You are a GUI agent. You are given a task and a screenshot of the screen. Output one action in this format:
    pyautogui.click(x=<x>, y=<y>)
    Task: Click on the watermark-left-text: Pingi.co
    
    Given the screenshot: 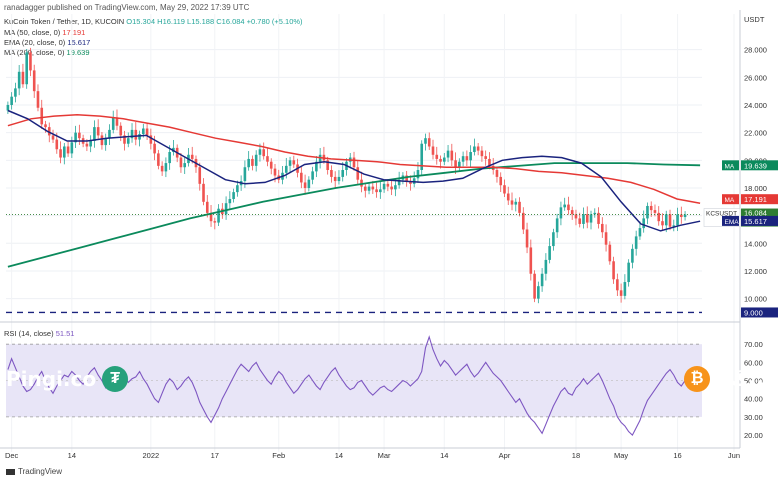 What is the action you would take?
    pyautogui.click(x=51, y=379)
    